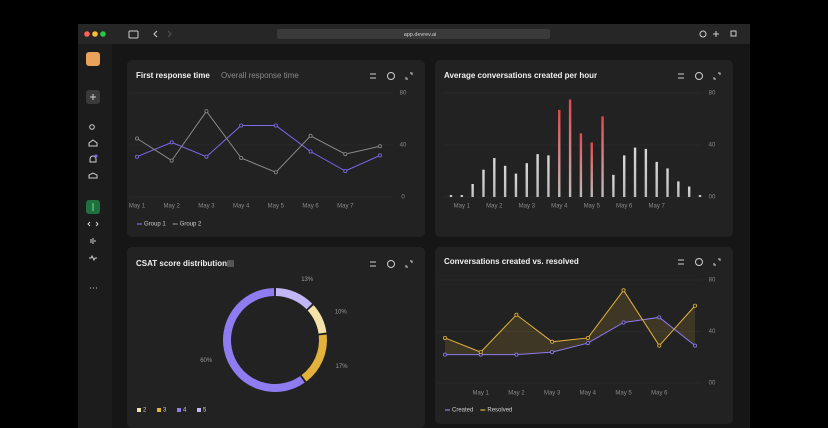 This screenshot has height=428, width=828. Describe the element at coordinates (230, 263) in the screenshot. I see `info-icon` at that location.